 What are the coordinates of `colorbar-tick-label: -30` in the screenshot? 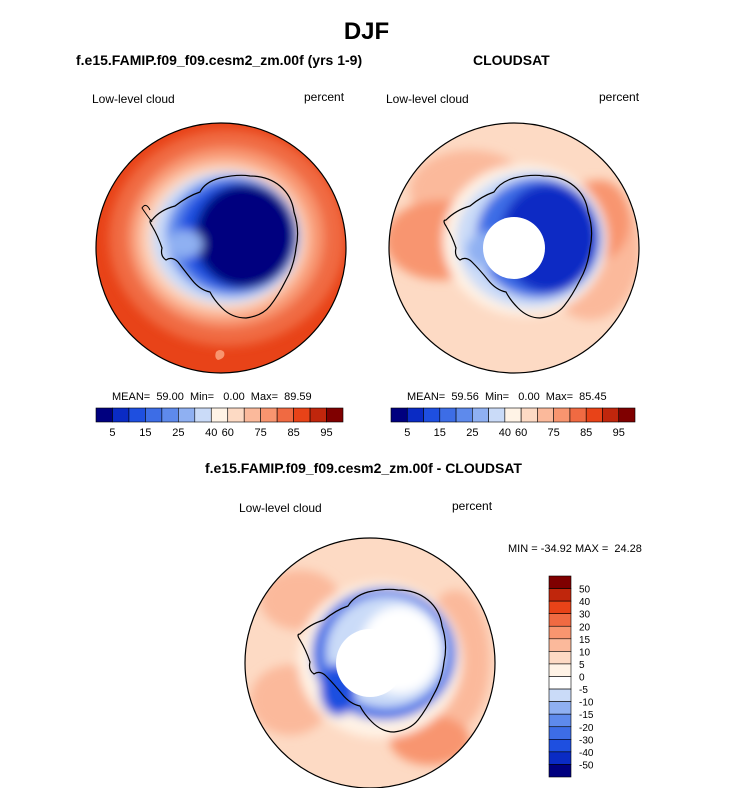 It's located at (586, 740).